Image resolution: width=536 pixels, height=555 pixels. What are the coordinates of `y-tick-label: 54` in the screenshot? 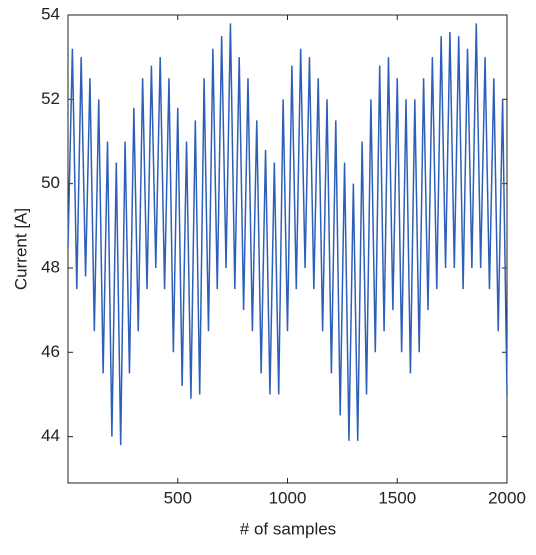 It's located at (50, 13).